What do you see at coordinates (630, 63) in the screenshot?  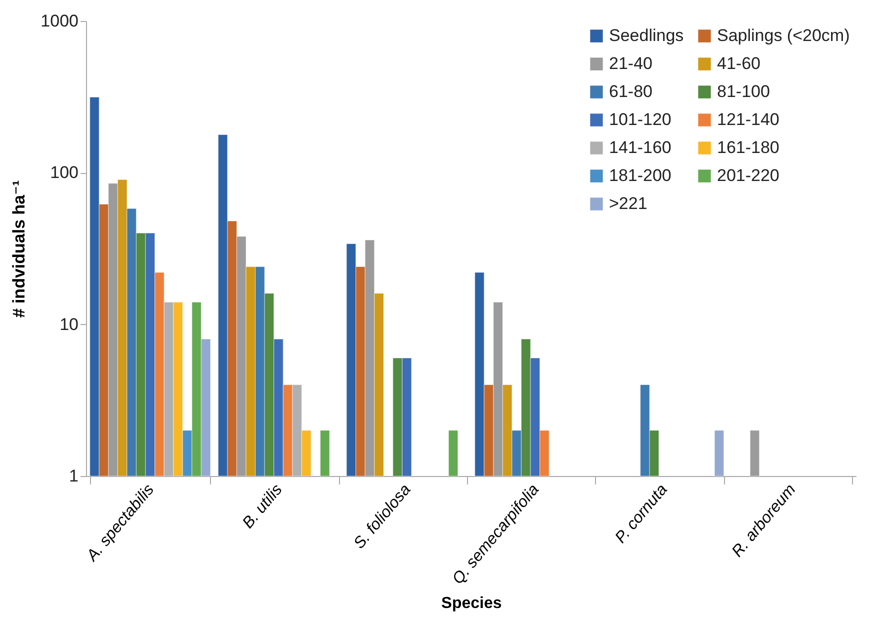 I see `legend-label: 21-40` at bounding box center [630, 63].